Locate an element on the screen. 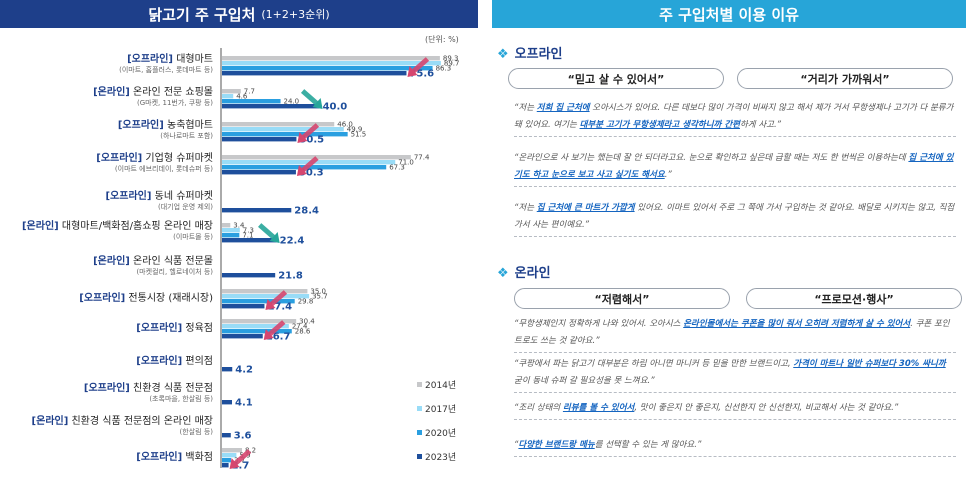  category-note: (이마트, 홈플러스, 롯데마트 등) is located at coordinates (166, 69).